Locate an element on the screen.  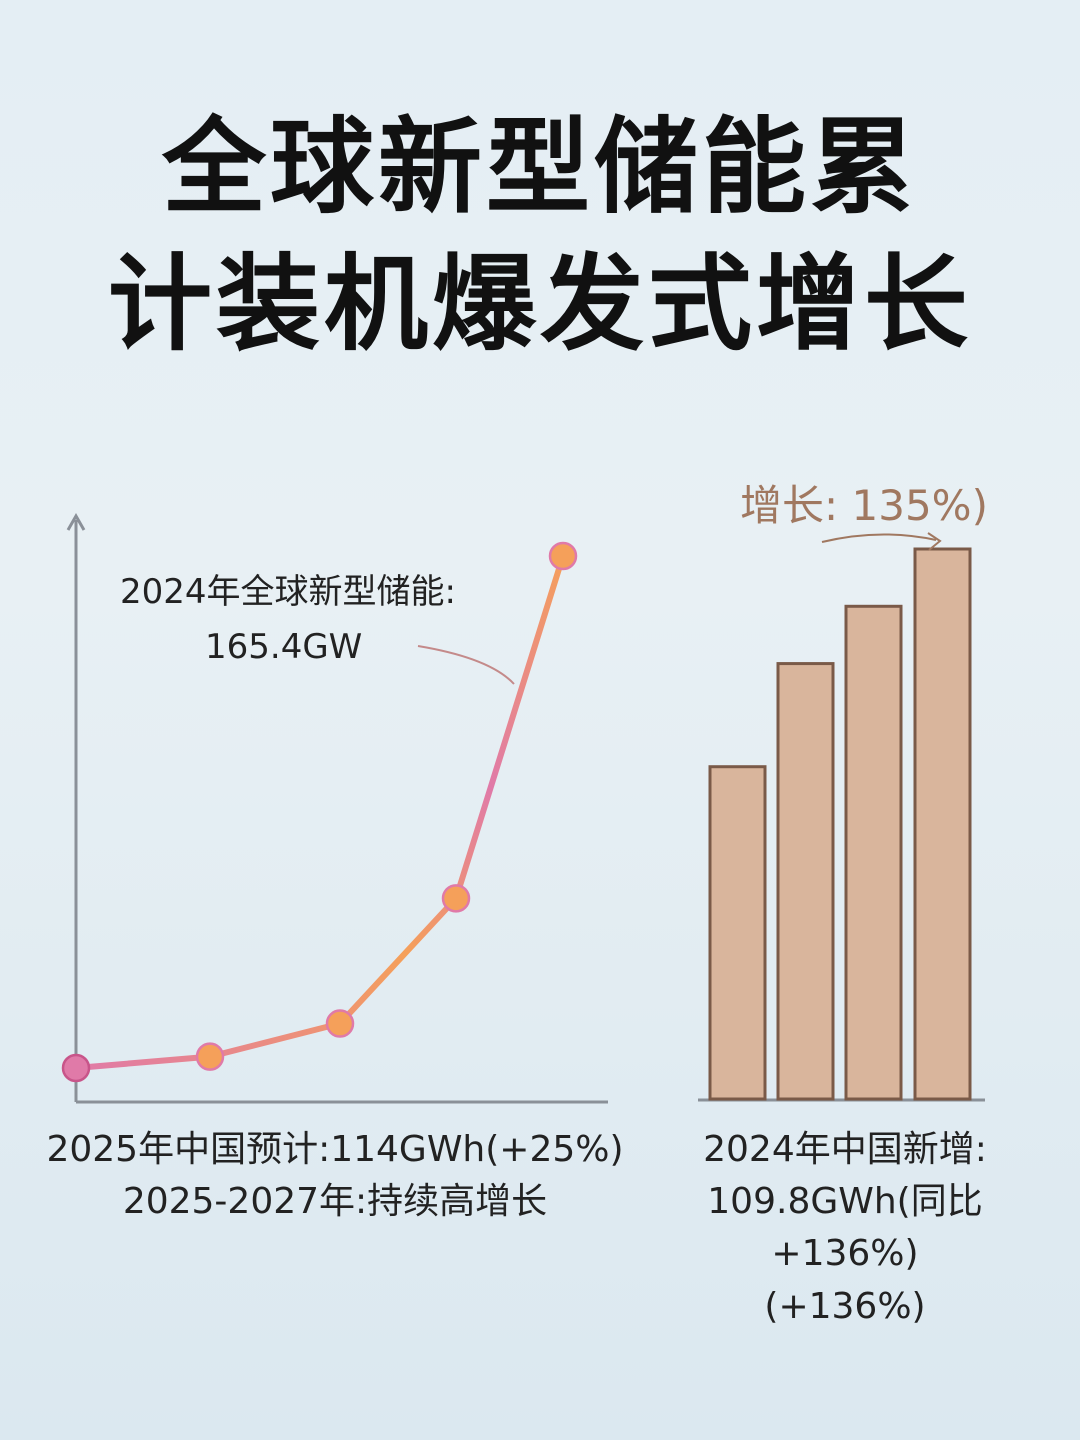
bar-chart-caption: 2024年中国新增: 109.8GWh(同比+136%) (+136%) is located at coordinates (845, 1228).